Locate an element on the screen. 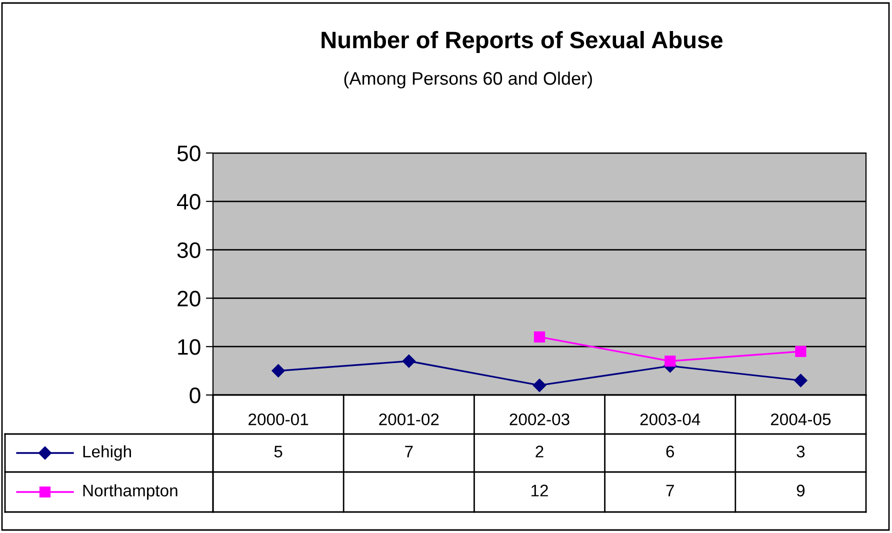 The height and width of the screenshot is (533, 892). chart-subtitle: (Among Persons 60 and Older) is located at coordinates (468, 80).